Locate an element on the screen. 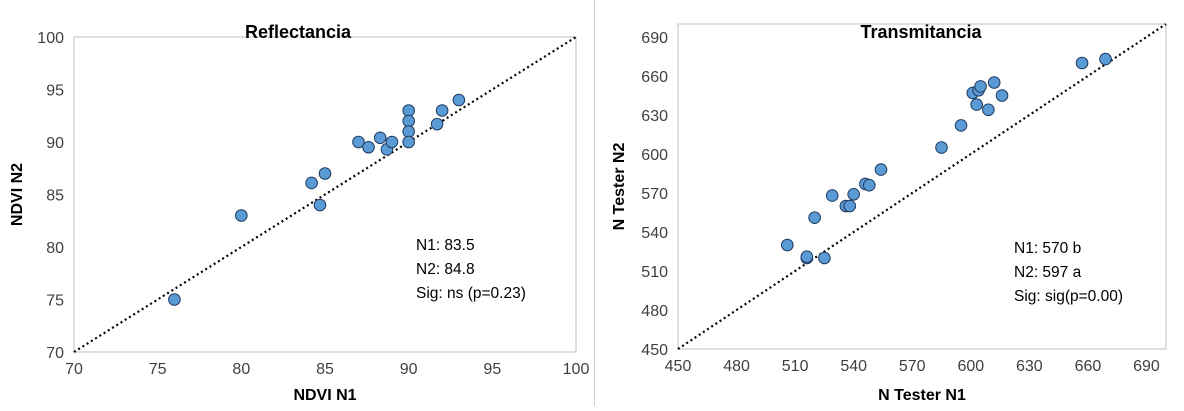 The height and width of the screenshot is (411, 1184). y-tick-label: 85 is located at coordinates (55, 196).